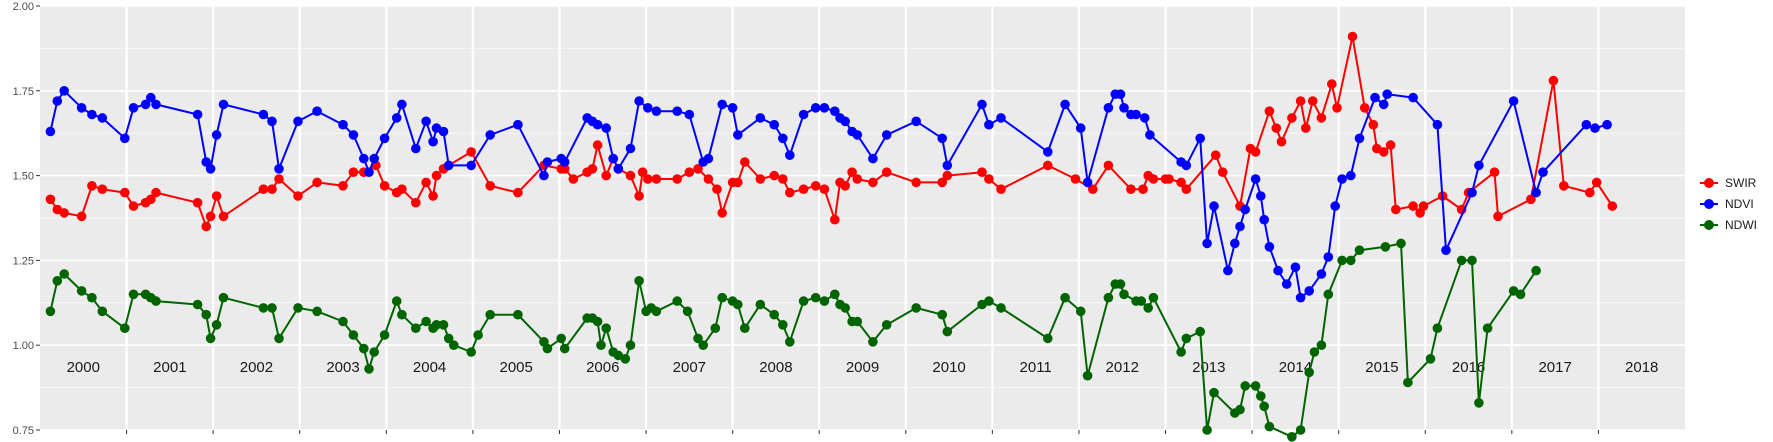 This screenshot has width=1773, height=442. Describe the element at coordinates (1739, 204) in the screenshot. I see `legend-label: NDVI` at that location.